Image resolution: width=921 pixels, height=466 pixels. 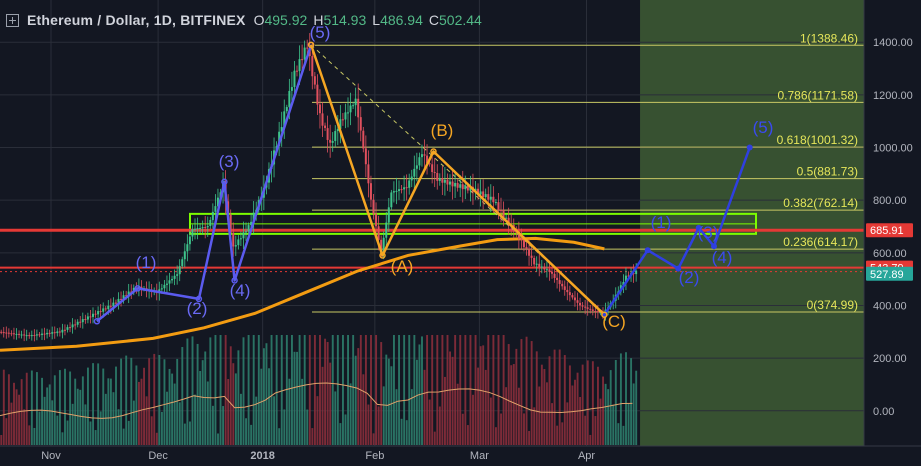 I want to click on volume-average-line, so click(x=316, y=400).